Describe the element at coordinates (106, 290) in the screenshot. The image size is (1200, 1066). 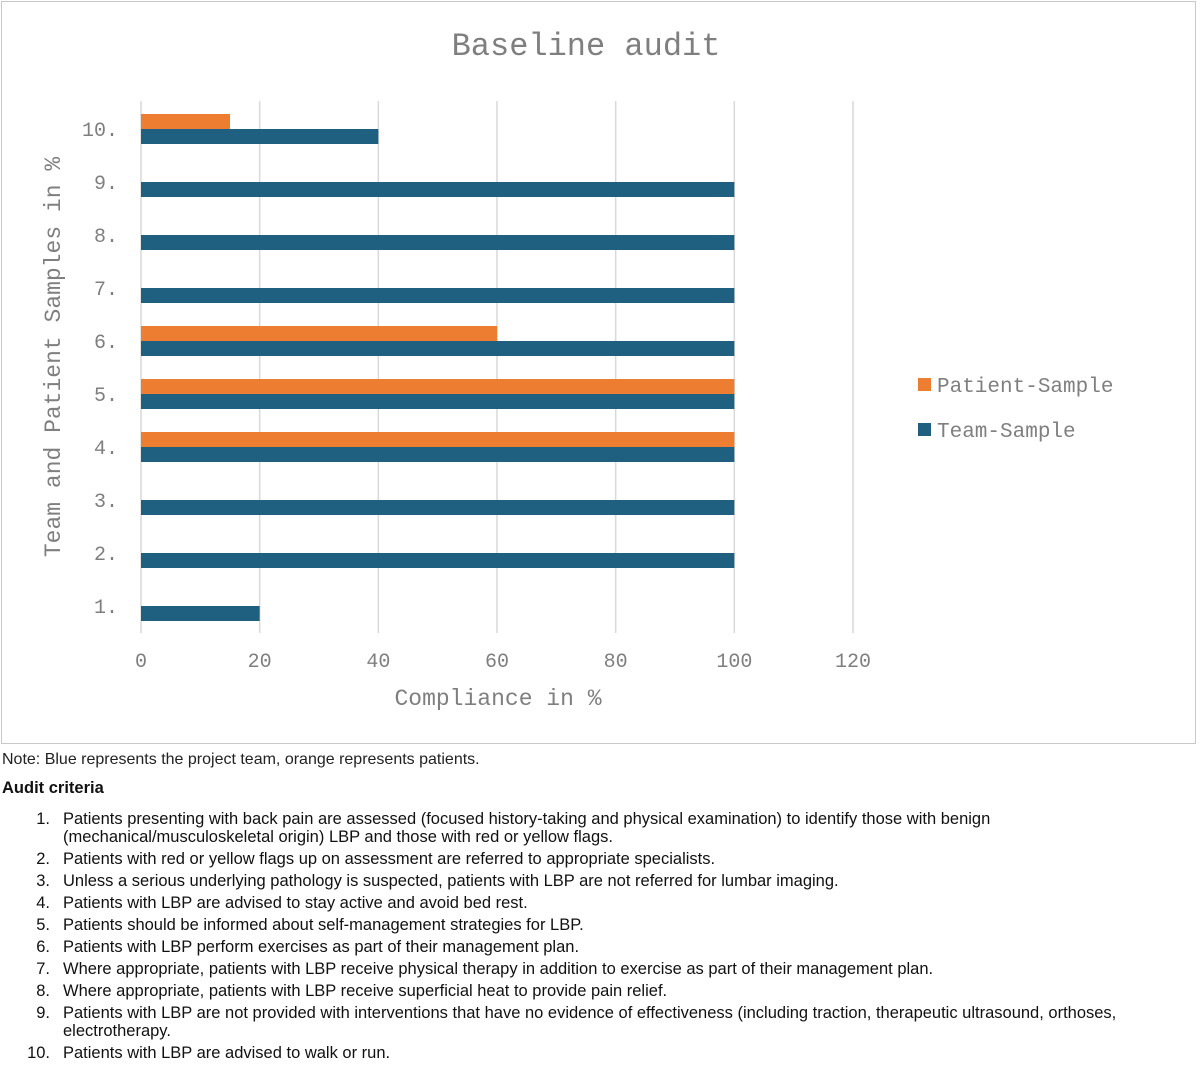
I see `y-tick-label: 7.` at that location.